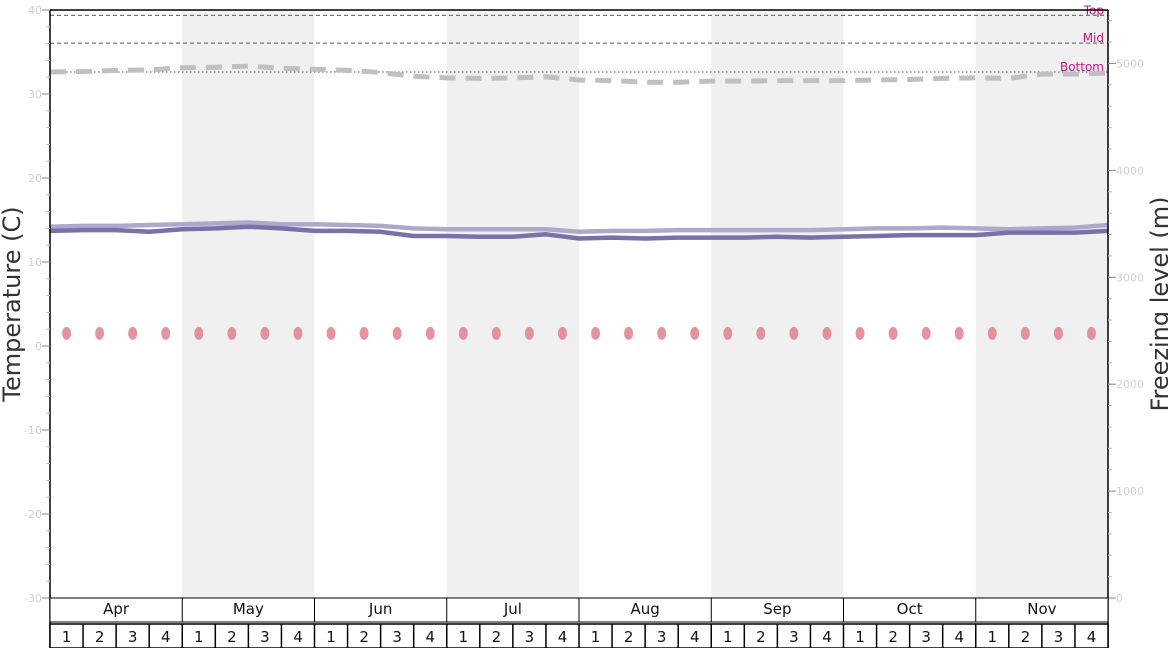 This screenshot has height=648, width=1168. Describe the element at coordinates (1093, 38) in the screenshot. I see `ref-label-mid: Mid` at that location.